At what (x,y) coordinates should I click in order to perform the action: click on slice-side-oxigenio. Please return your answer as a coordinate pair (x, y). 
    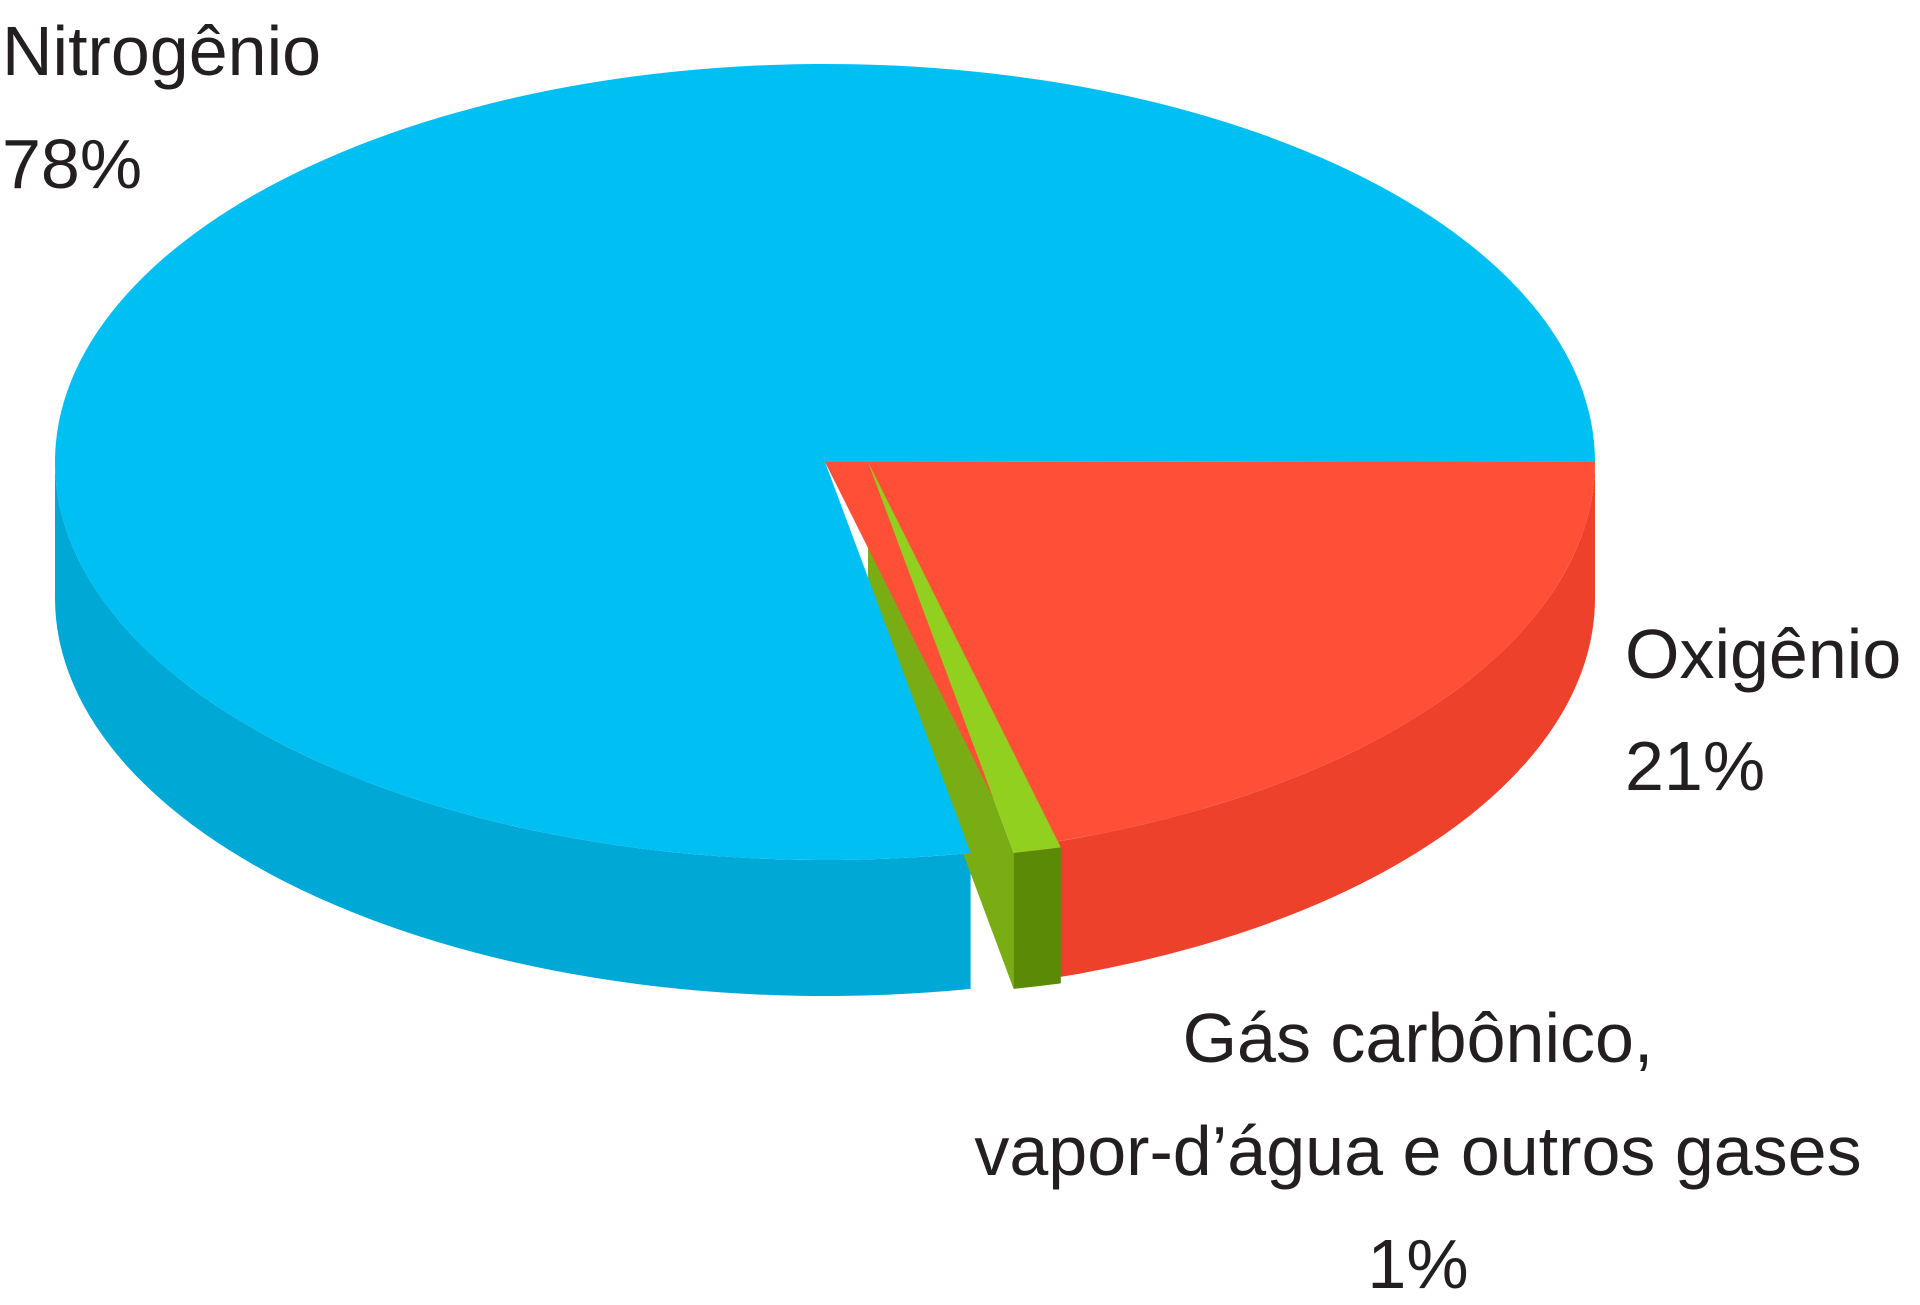
    Looking at the image, I should click on (1306, 723).